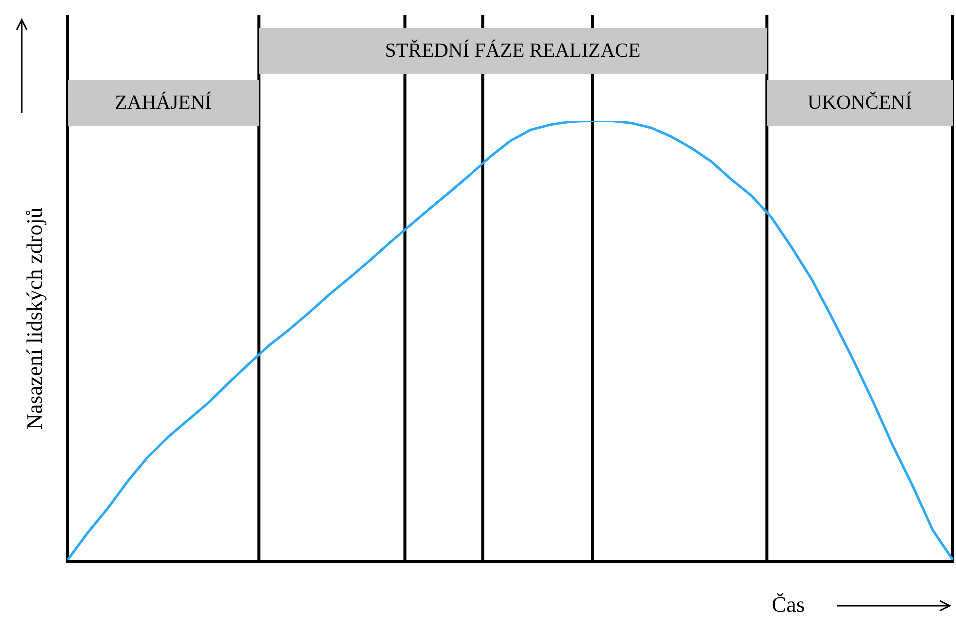 Image resolution: width=956 pixels, height=617 pixels. What do you see at coordinates (788, 604) in the screenshot?
I see `x-axis-title: Čas` at bounding box center [788, 604].